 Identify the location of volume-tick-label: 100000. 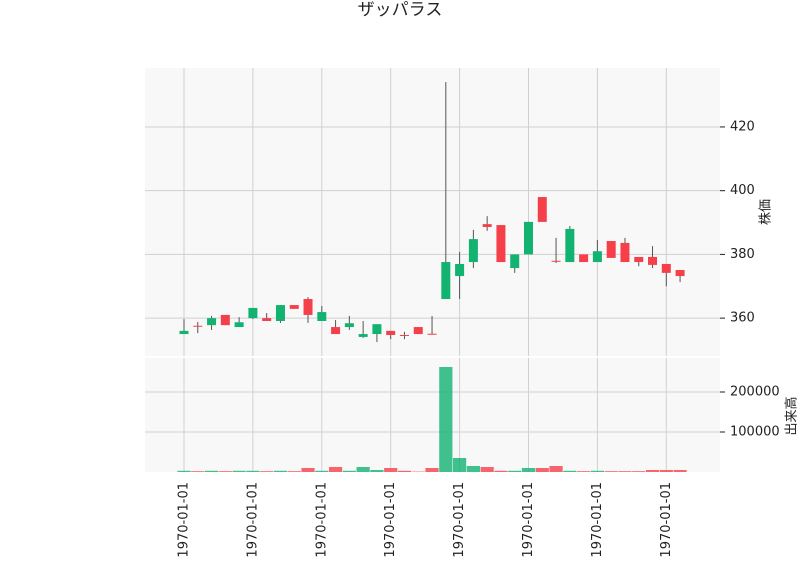
(755, 432).